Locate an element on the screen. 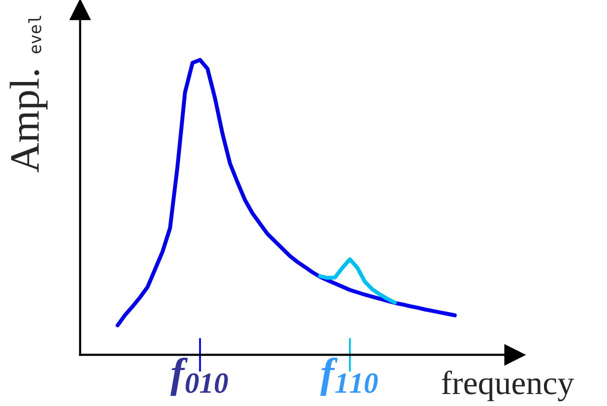 This screenshot has width=607, height=406. text: evel is located at coordinates (35, 35).